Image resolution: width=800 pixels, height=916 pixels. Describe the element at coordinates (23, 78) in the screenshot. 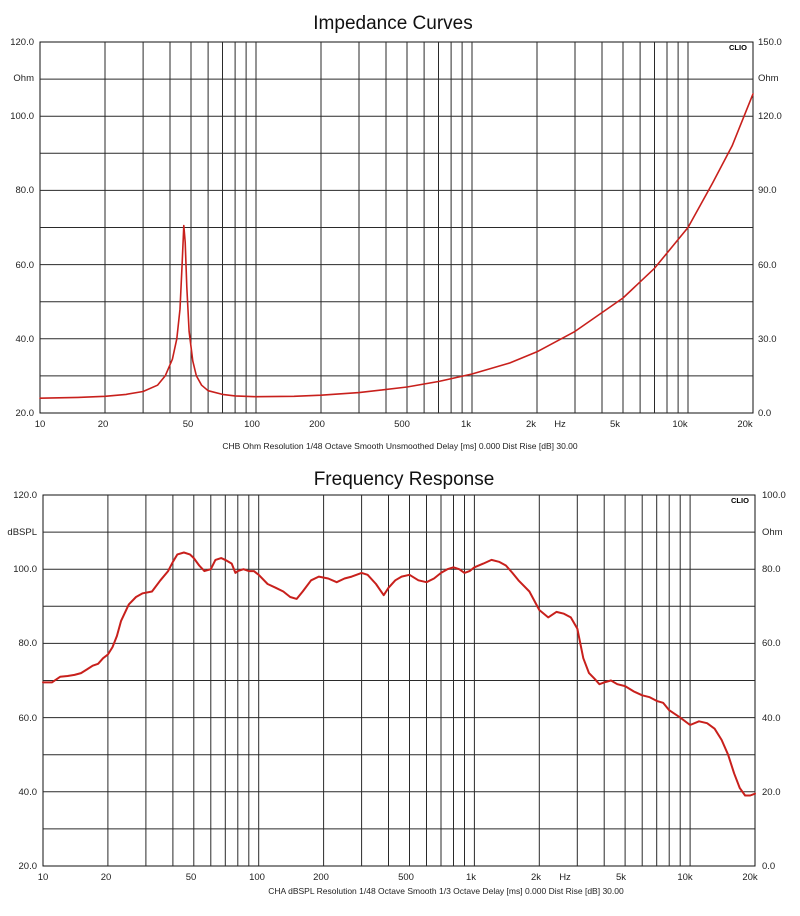

I see `y-unit-label: Ohm` at that location.